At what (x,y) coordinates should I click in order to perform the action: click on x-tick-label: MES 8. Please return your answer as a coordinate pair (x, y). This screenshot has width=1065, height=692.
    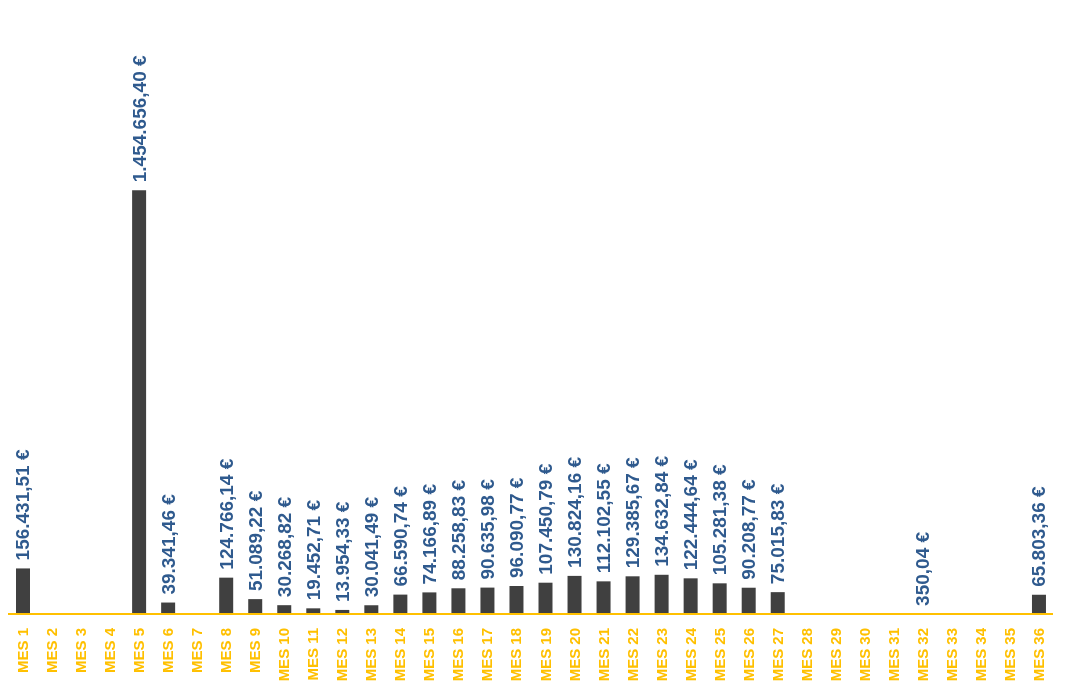
    Looking at the image, I should click on (226, 651).